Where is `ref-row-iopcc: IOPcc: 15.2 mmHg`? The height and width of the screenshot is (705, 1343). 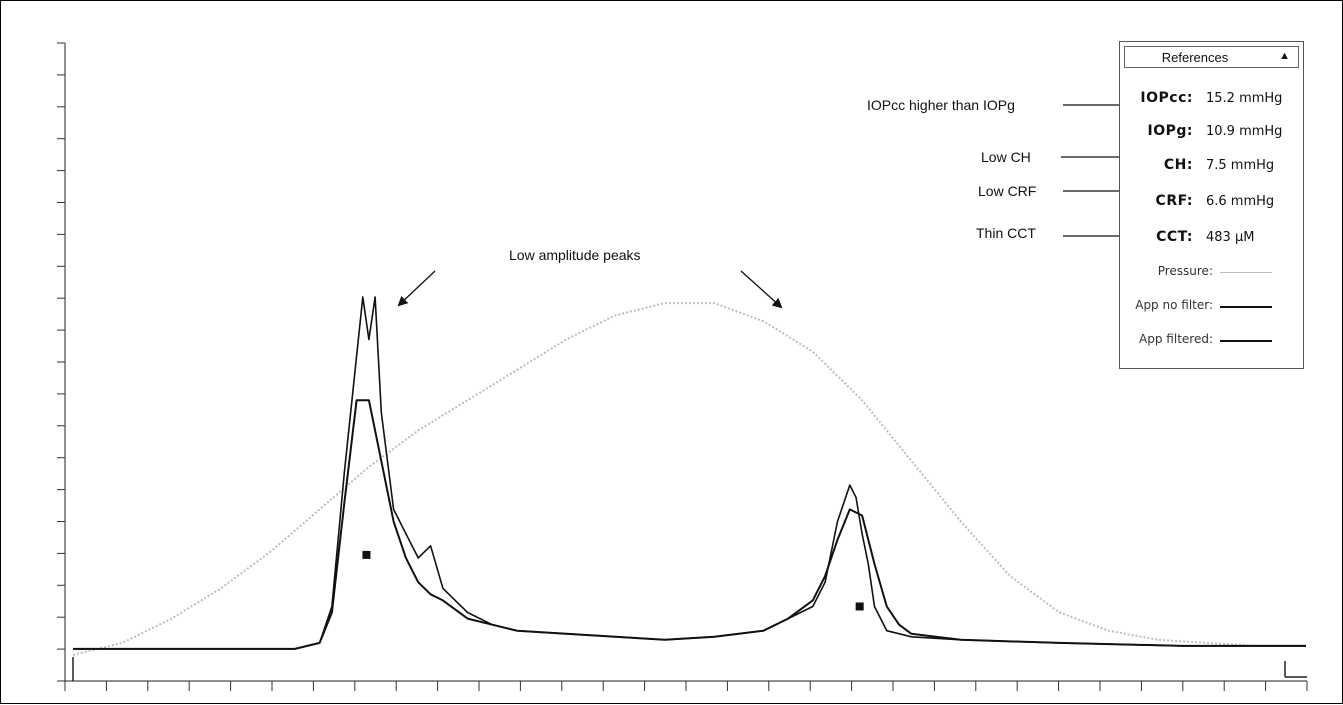
ref-row-iopcc: IOPcc: 15.2 mmHg is located at coordinates (1212, 101).